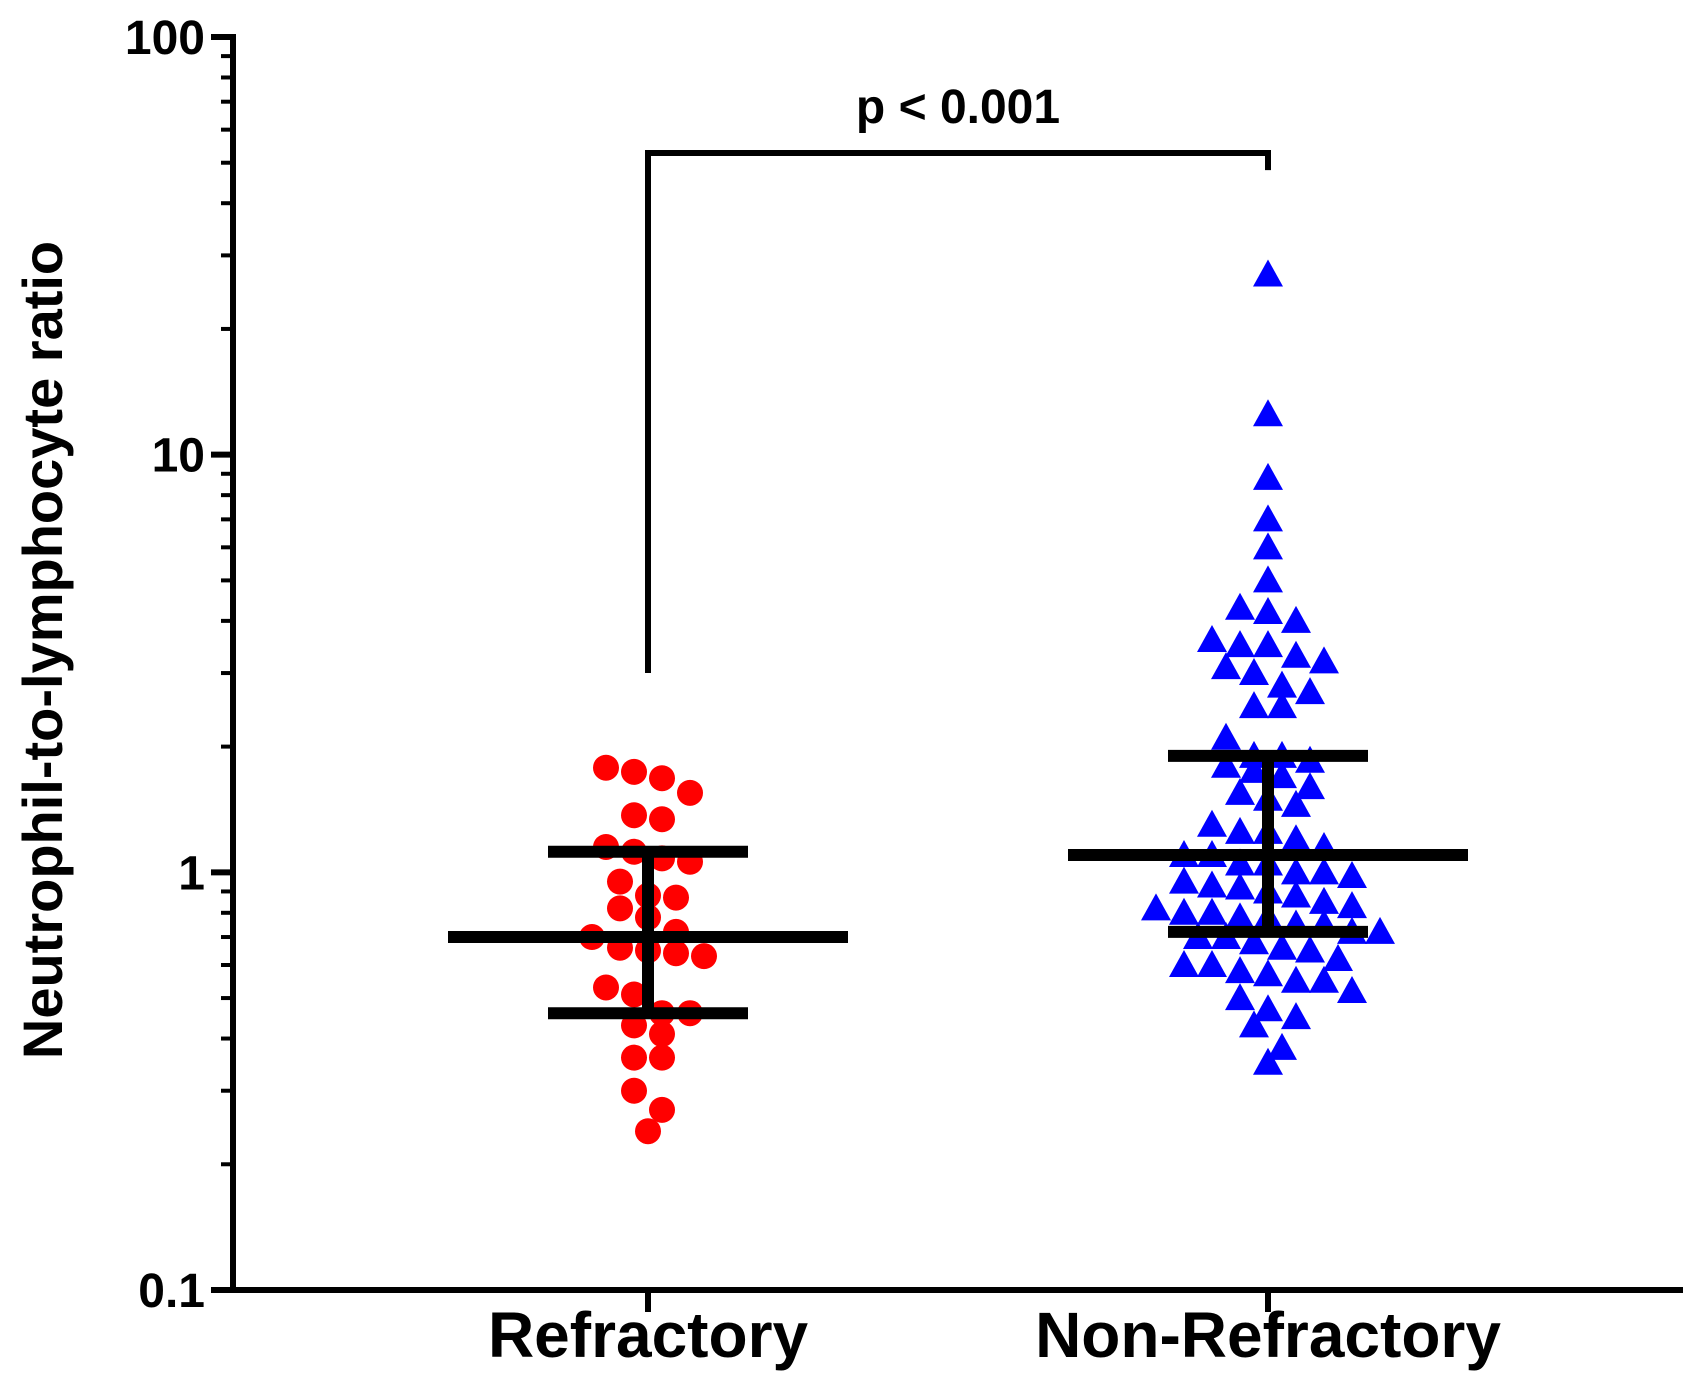  Describe the element at coordinates (178, 456) in the screenshot. I see `y-tick-label: 10` at that location.